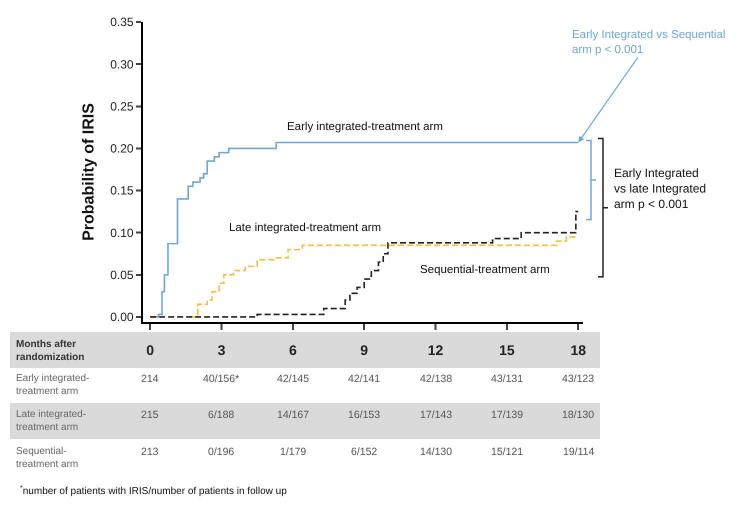  I want to click on text: 214, so click(150, 379).